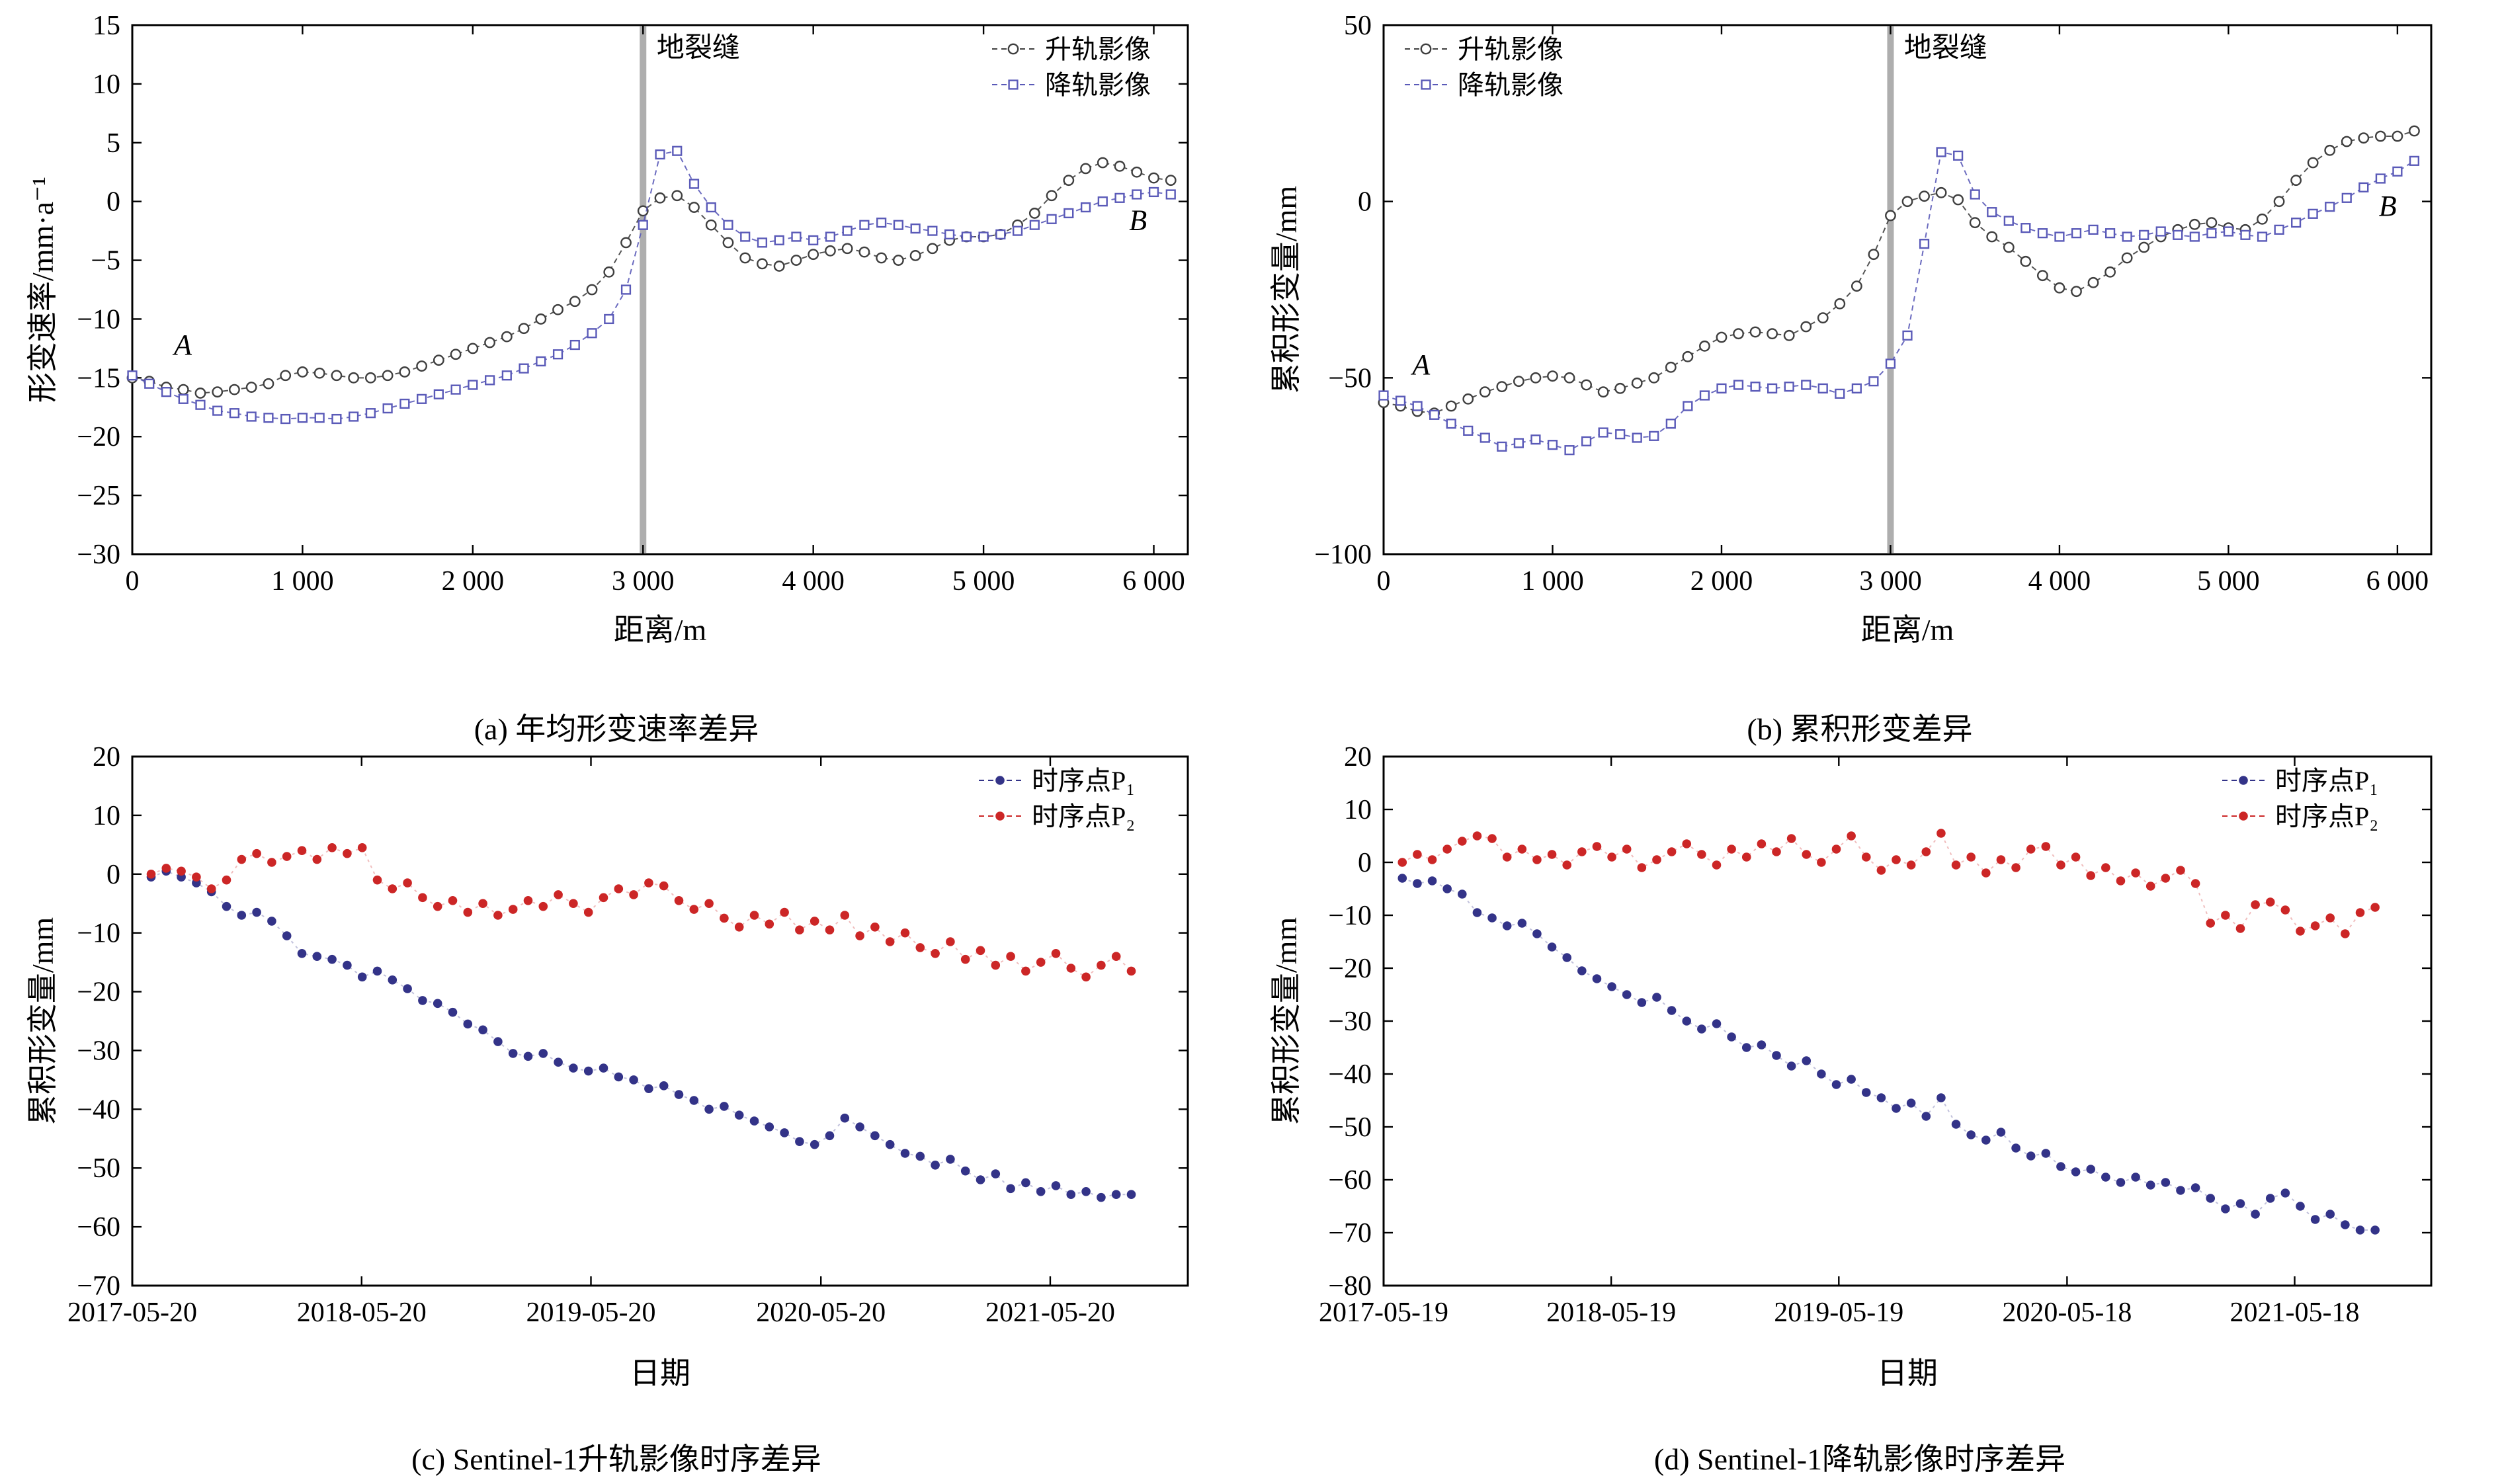 The image size is (2500, 1484). Describe the element at coordinates (643, 582) in the screenshot. I see `x-tick-label: 3 000` at that location.